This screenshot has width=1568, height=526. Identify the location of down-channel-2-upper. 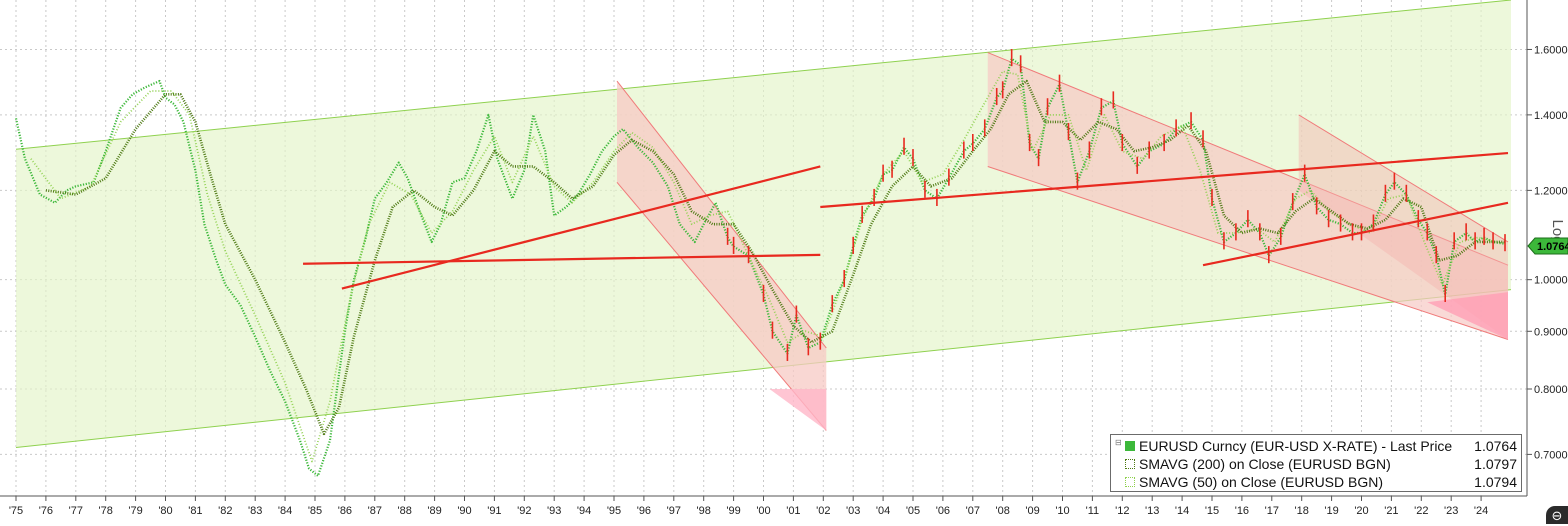
(1248, 159).